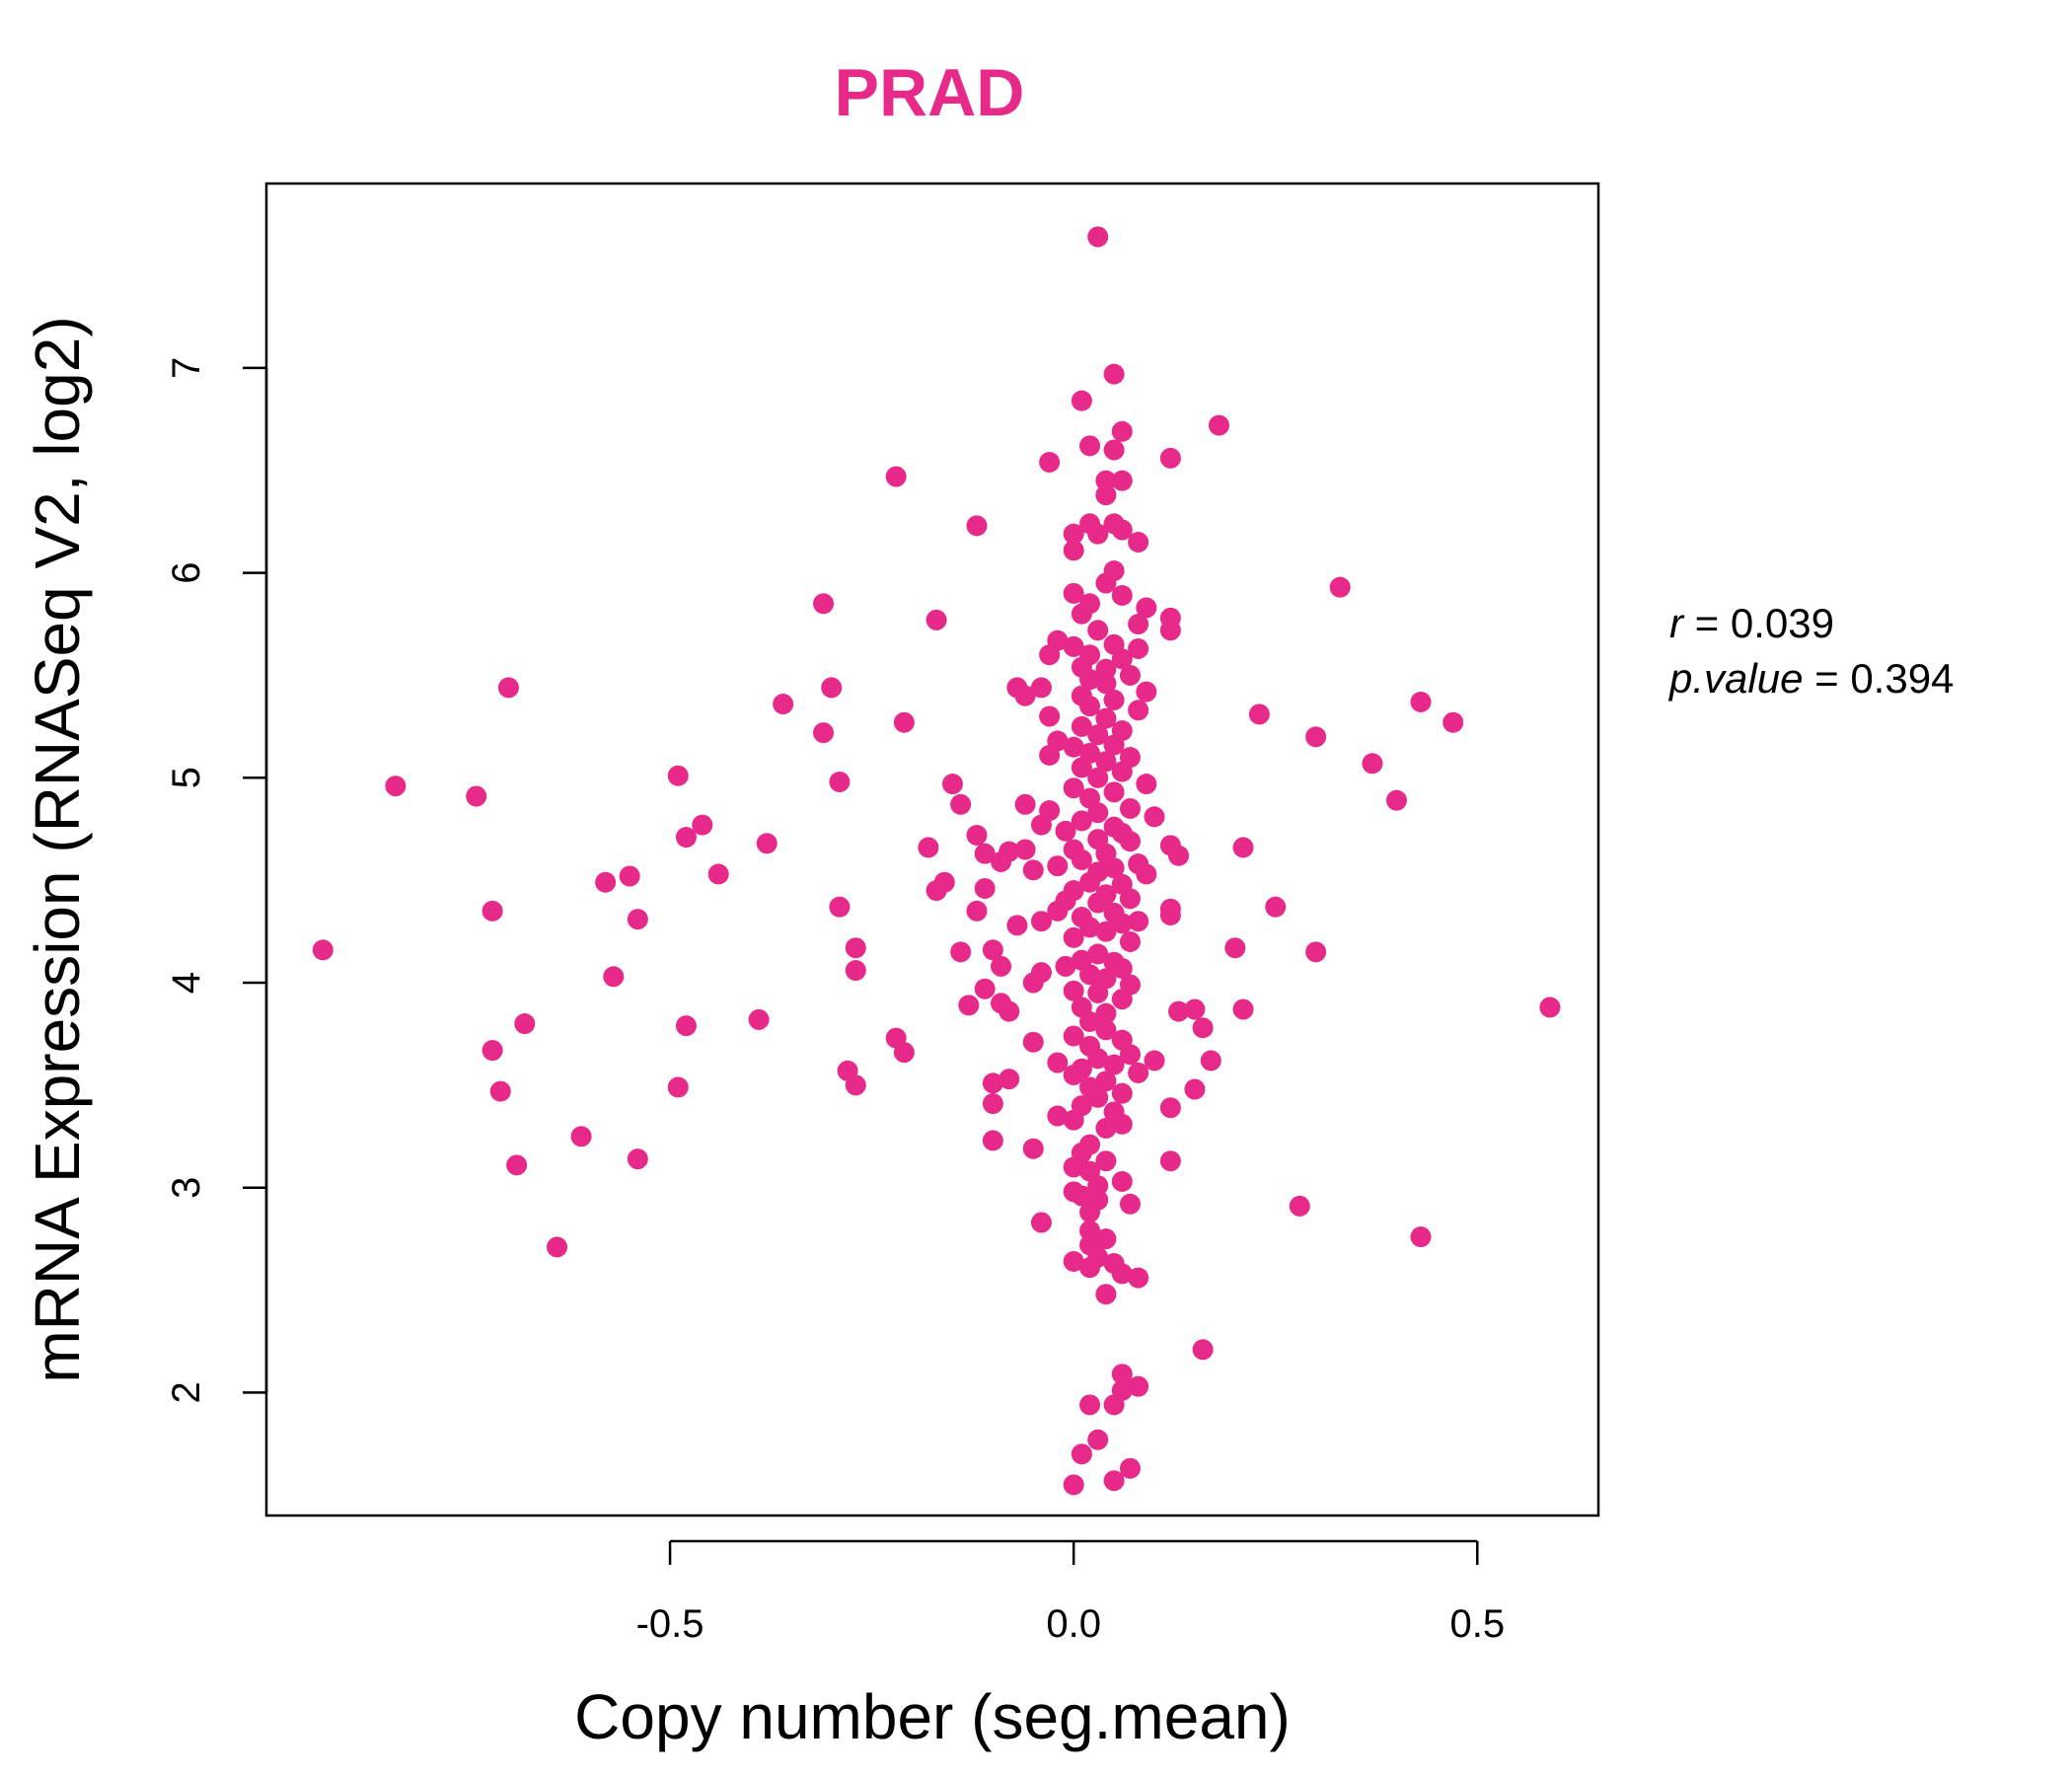 The image size is (2072, 1776). I want to click on y-tick-label: 3, so click(187, 1188).